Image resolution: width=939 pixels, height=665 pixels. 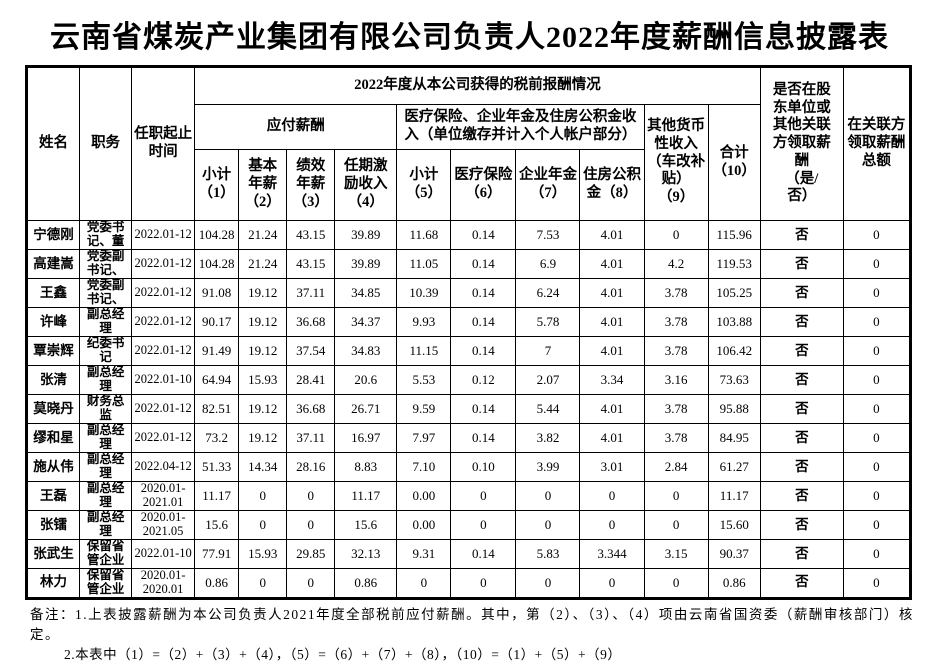 What do you see at coordinates (478, 86) in the screenshot?
I see `col-header-pretax-group: 2022年度从本公司获得的税前报酬情况` at bounding box center [478, 86].